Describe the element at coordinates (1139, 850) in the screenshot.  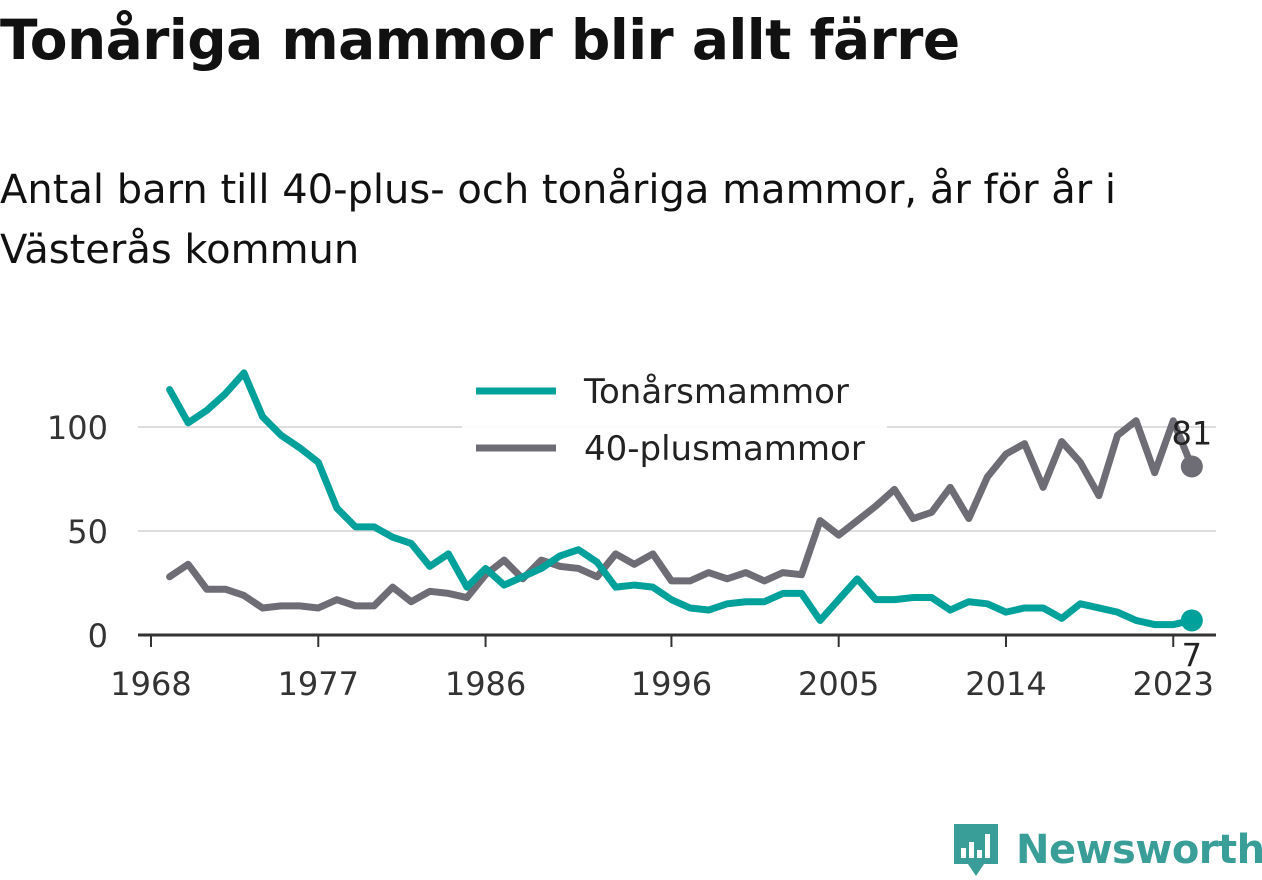
I see `logo-text: Newsworthy` at that location.